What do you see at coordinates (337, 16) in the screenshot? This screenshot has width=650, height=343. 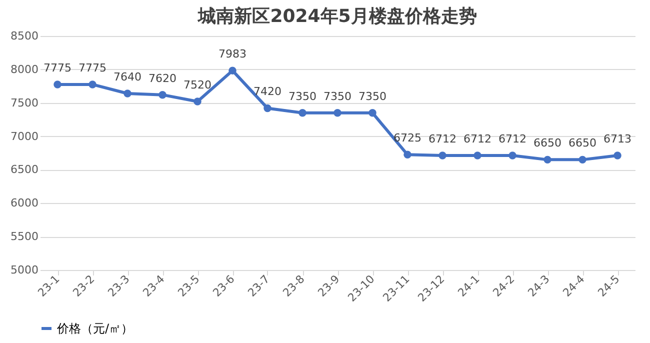 I see `chart-title: 城南新区2024年5月楼盘价格走势` at bounding box center [337, 16].